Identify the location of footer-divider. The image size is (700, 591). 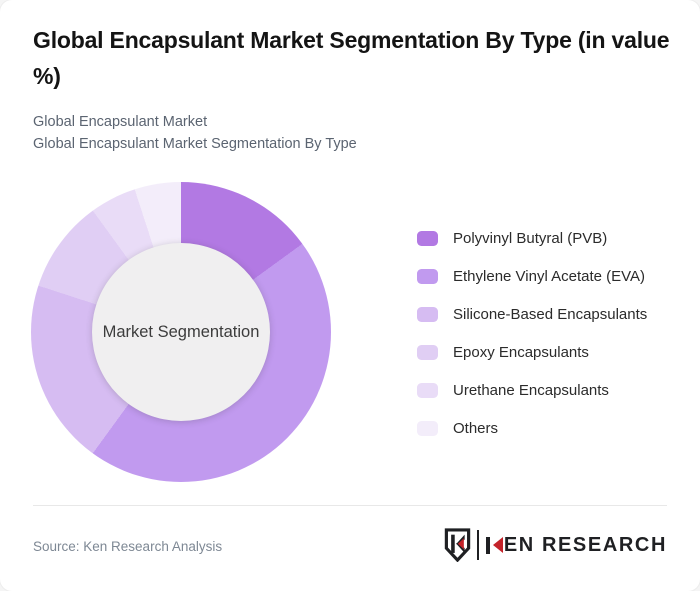
(350, 505).